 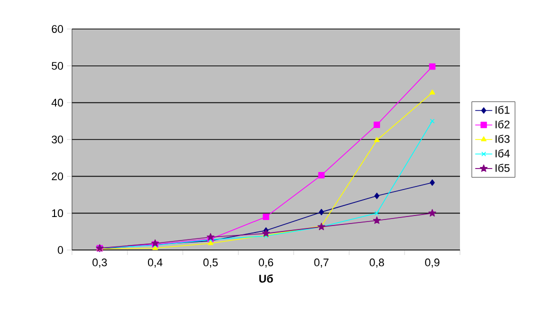 What do you see at coordinates (155, 263) in the screenshot?
I see `x-tick-label: 0,4` at bounding box center [155, 263].